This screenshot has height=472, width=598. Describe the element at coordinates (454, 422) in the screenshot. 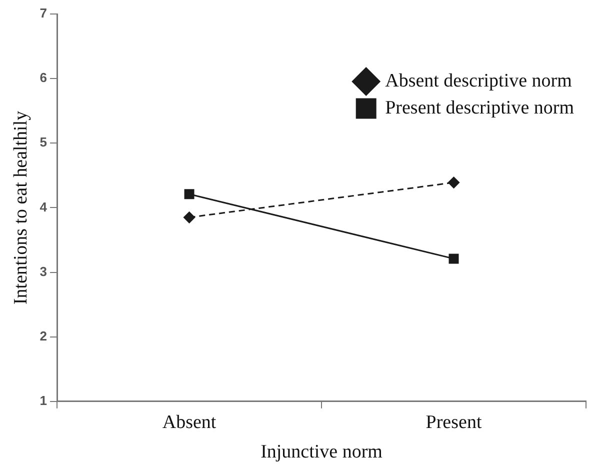

I see `x-tick-label: Present` at that location.